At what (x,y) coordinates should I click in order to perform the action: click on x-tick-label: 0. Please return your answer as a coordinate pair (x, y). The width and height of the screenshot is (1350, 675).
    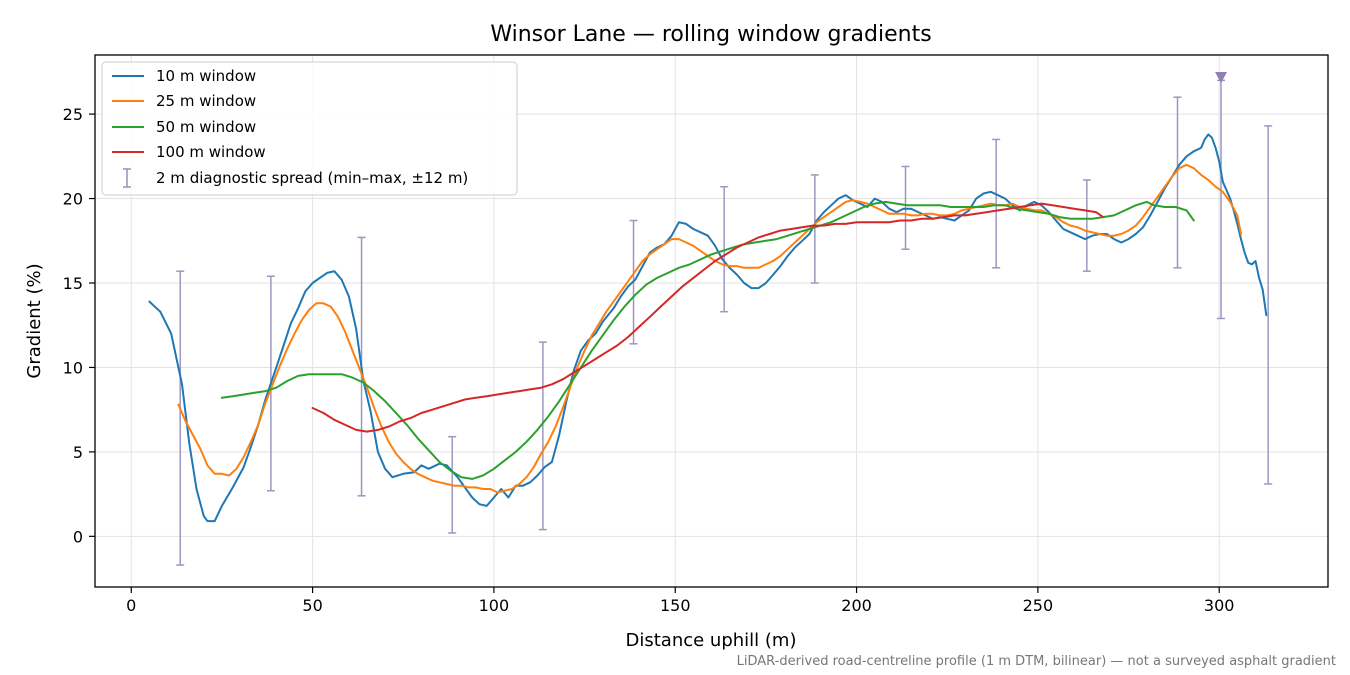
    Looking at the image, I should click on (131, 605).